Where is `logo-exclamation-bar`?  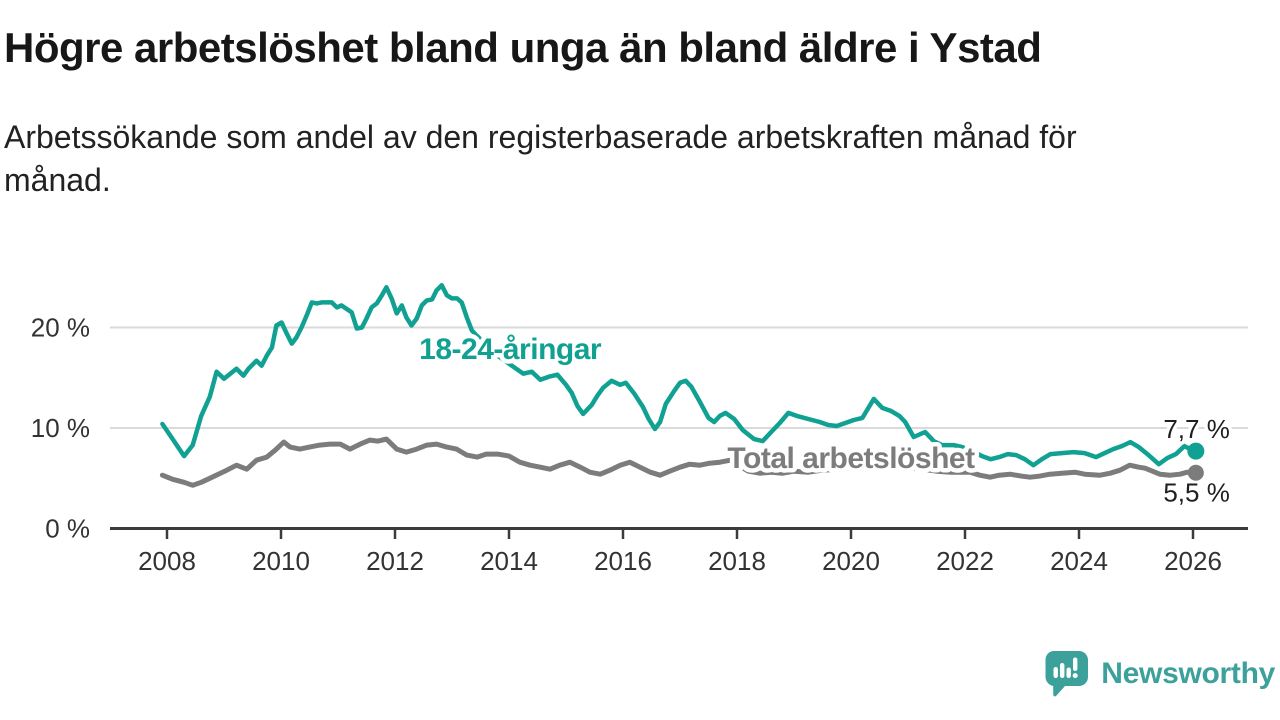
logo-exclamation-bar is located at coordinates (1075, 664).